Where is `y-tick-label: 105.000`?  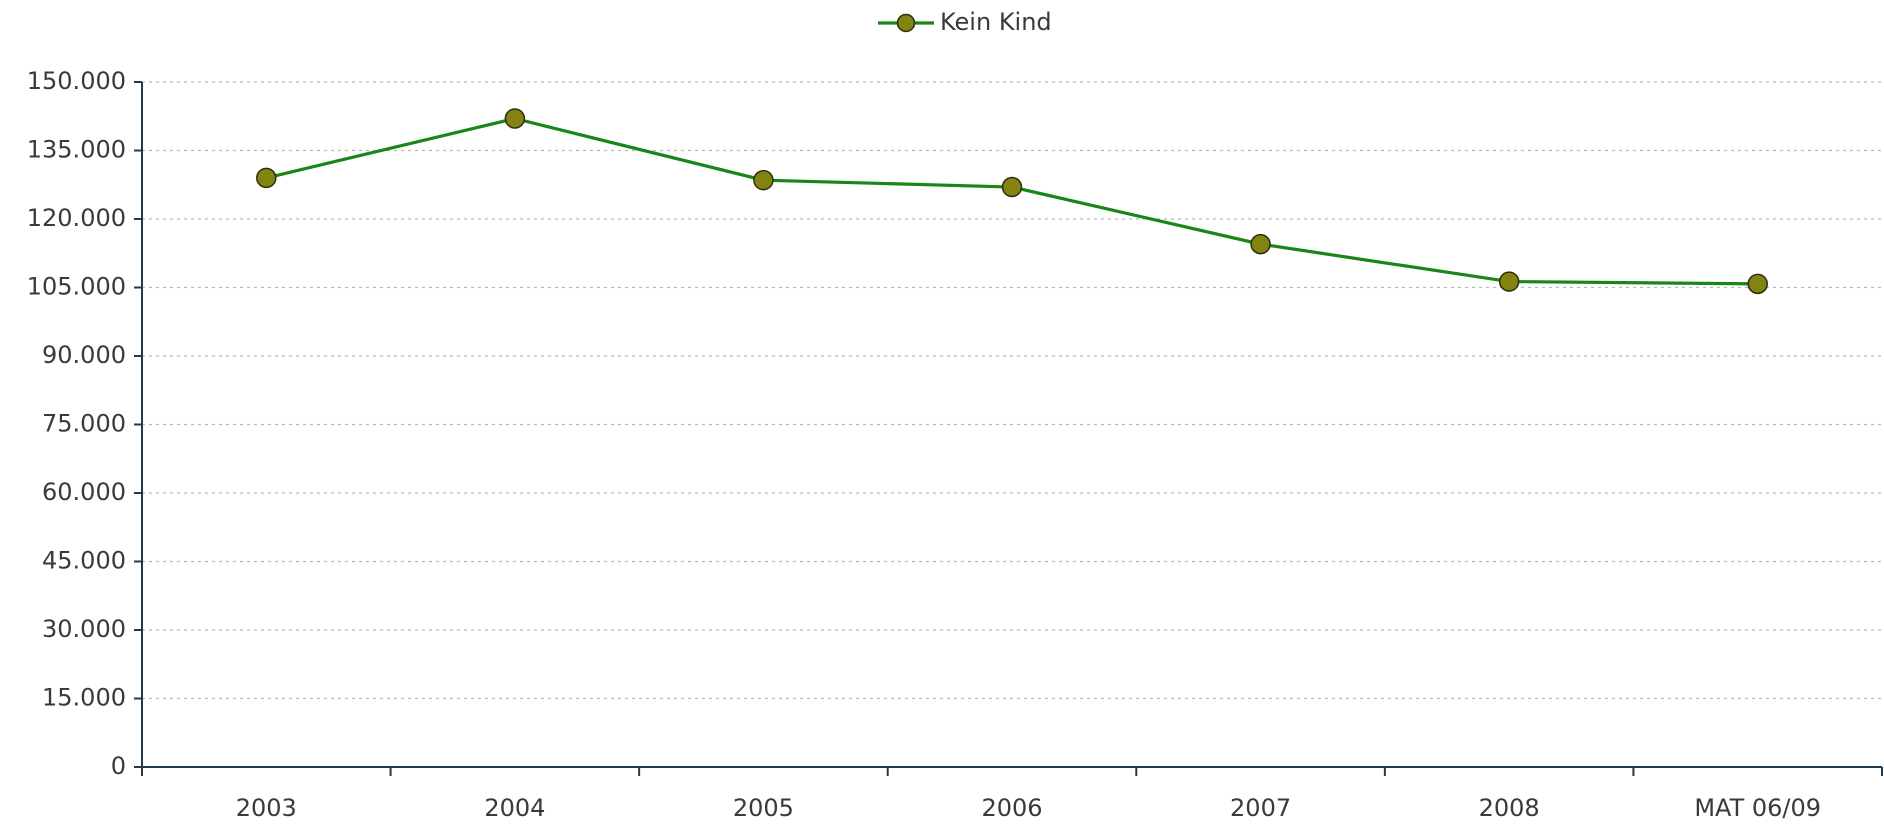 y-tick-label: 105.000 is located at coordinates (76, 287).